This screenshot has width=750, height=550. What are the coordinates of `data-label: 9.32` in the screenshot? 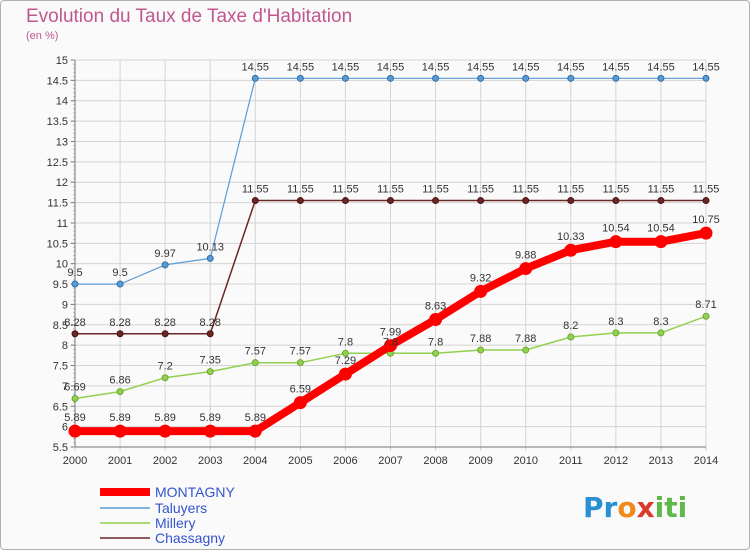 It's located at (480, 278).